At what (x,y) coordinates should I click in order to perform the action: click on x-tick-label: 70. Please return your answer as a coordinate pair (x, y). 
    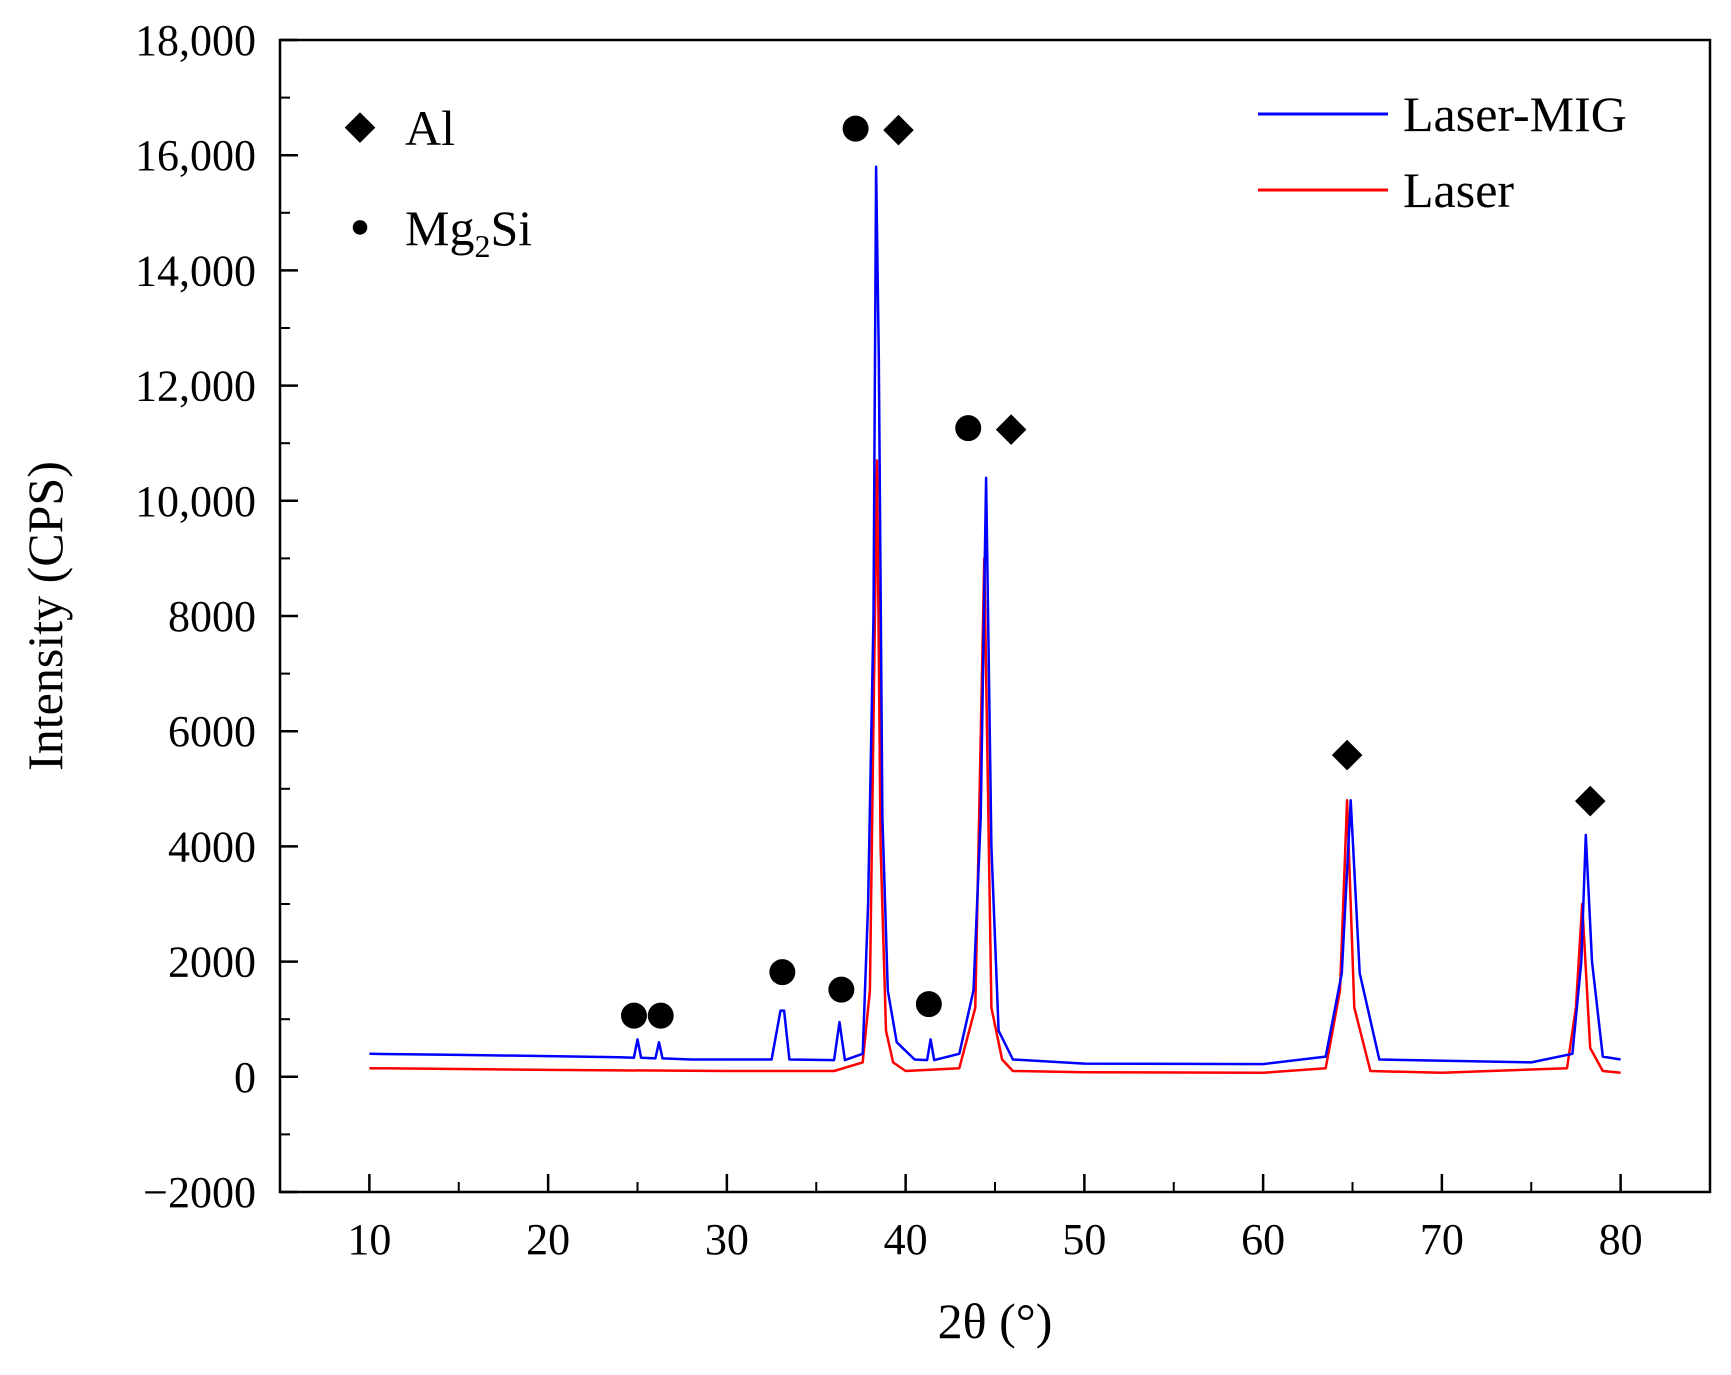
    Looking at the image, I should click on (1442, 1239).